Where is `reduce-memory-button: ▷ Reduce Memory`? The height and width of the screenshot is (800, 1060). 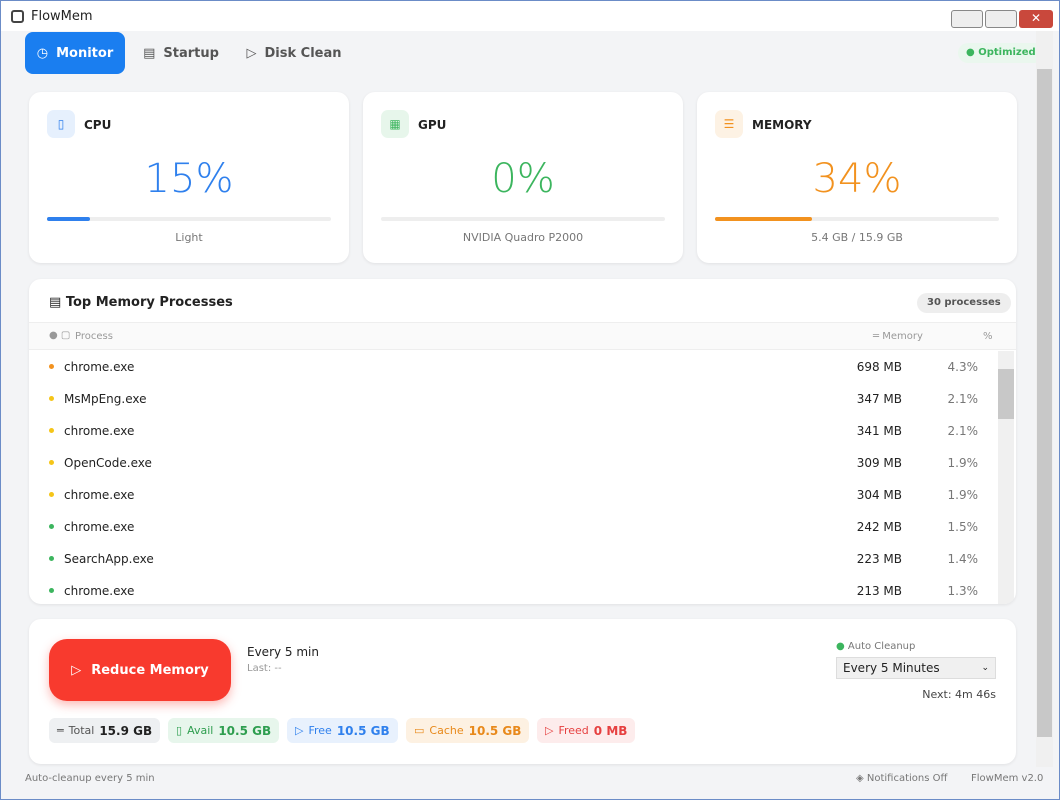 reduce-memory-button: ▷ Reduce Memory is located at coordinates (140, 670).